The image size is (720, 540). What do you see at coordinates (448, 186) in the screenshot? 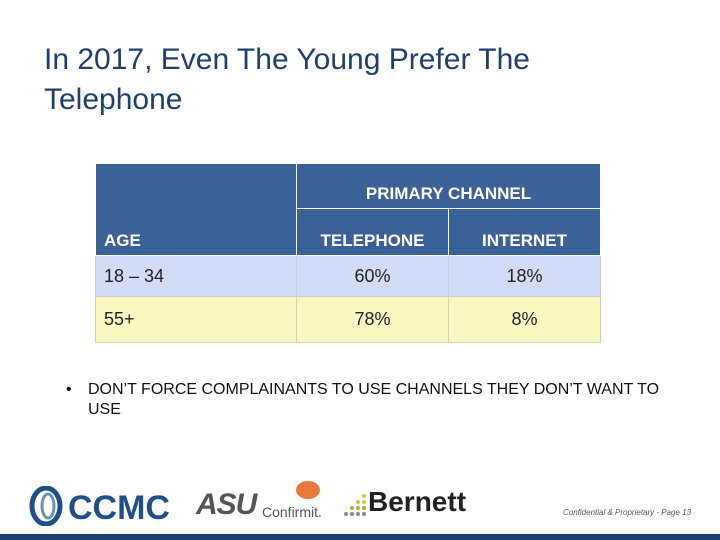
I see `group-header-primary-channel: PRIMARY CHANNEL` at bounding box center [448, 186].